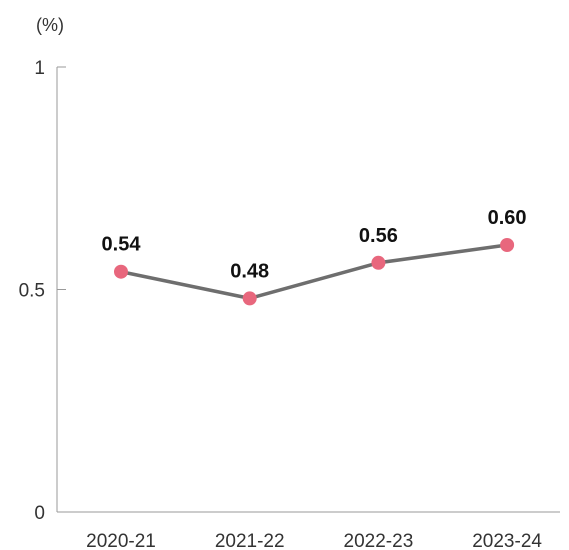  What do you see at coordinates (507, 218) in the screenshot?
I see `data-label: 0.60` at bounding box center [507, 218].